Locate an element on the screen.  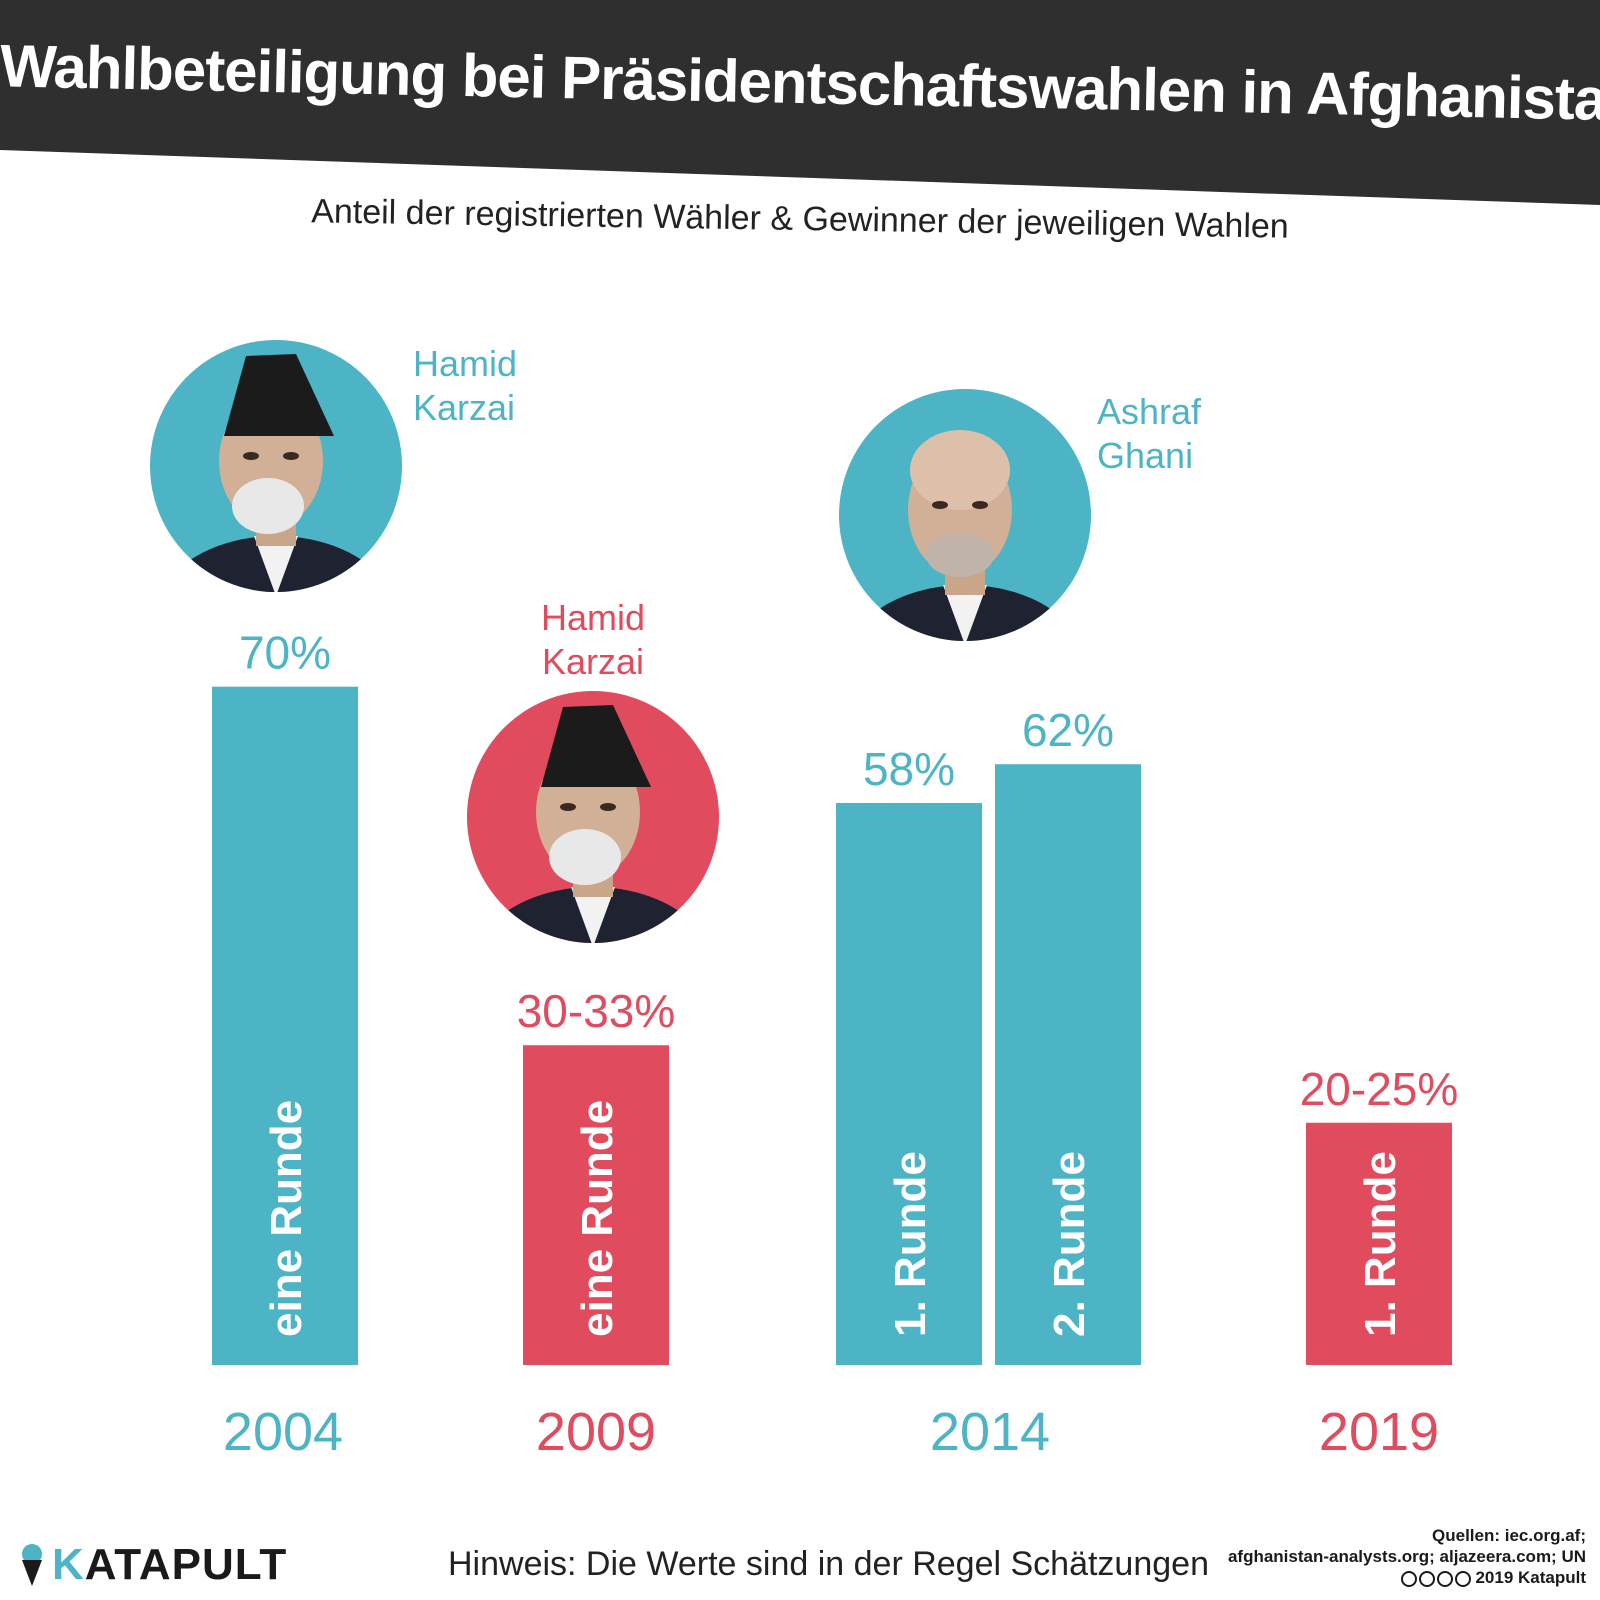
head is located at coordinates (960, 470).